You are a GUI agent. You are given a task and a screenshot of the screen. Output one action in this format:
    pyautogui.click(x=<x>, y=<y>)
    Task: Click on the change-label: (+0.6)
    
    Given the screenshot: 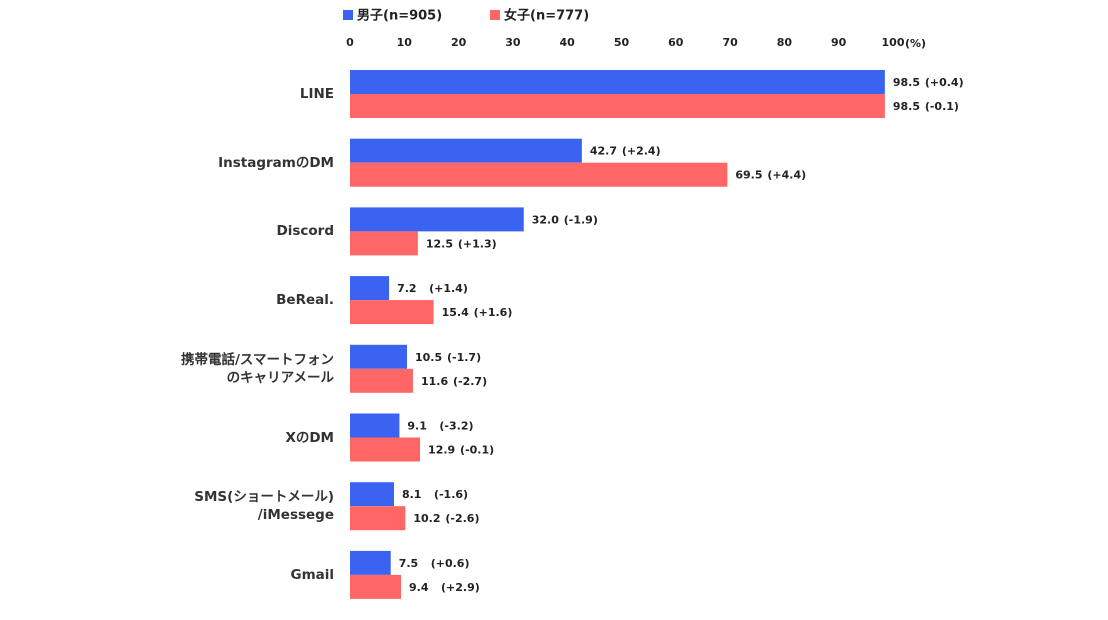 What is the action you would take?
    pyautogui.click(x=450, y=563)
    